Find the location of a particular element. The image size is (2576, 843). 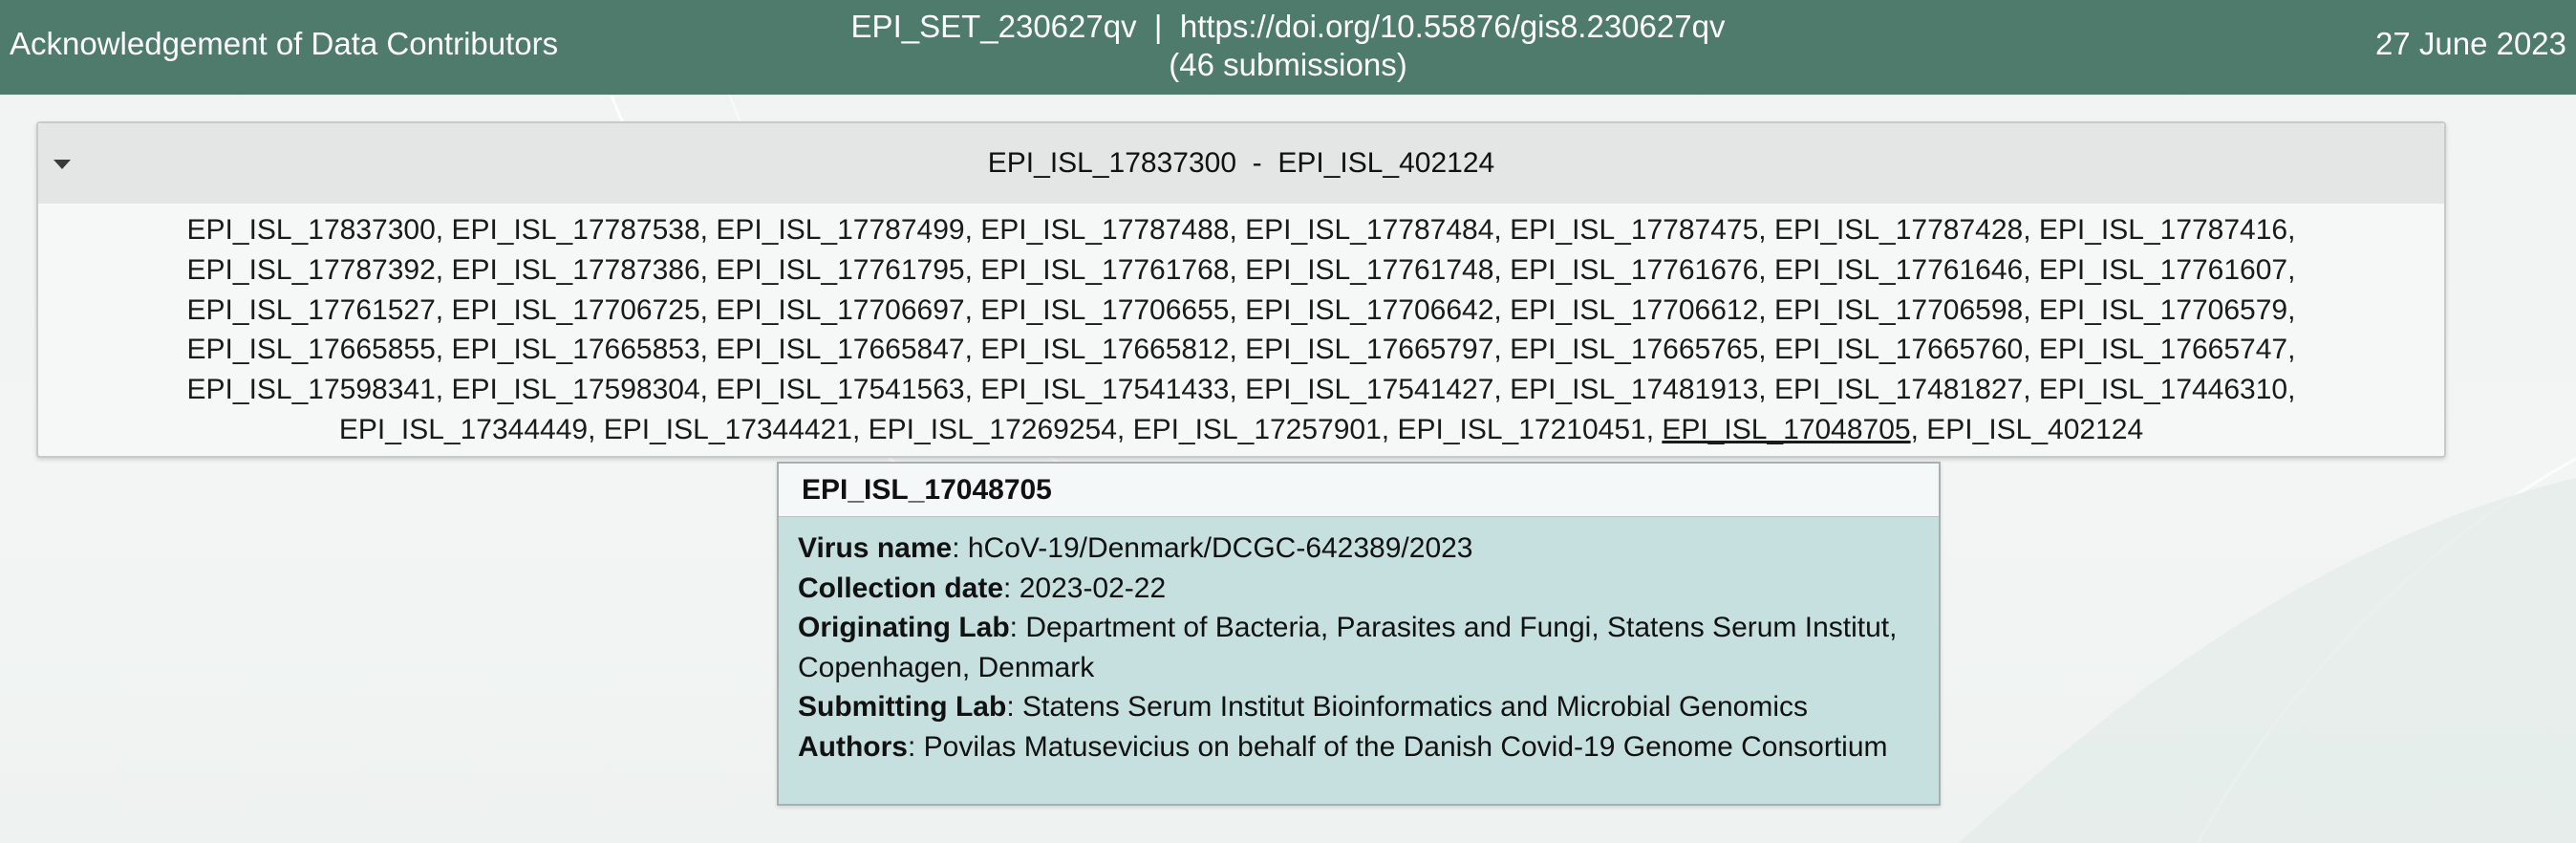

accession-id-link: EPI_ISL_17598304 is located at coordinates (575, 389).